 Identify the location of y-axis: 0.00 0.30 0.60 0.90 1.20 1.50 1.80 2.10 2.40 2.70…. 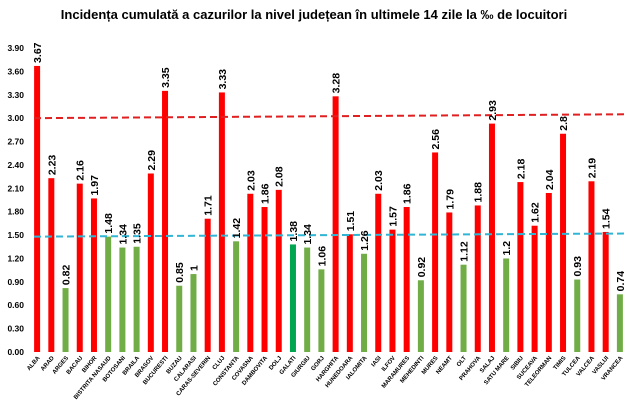
(15, 200).